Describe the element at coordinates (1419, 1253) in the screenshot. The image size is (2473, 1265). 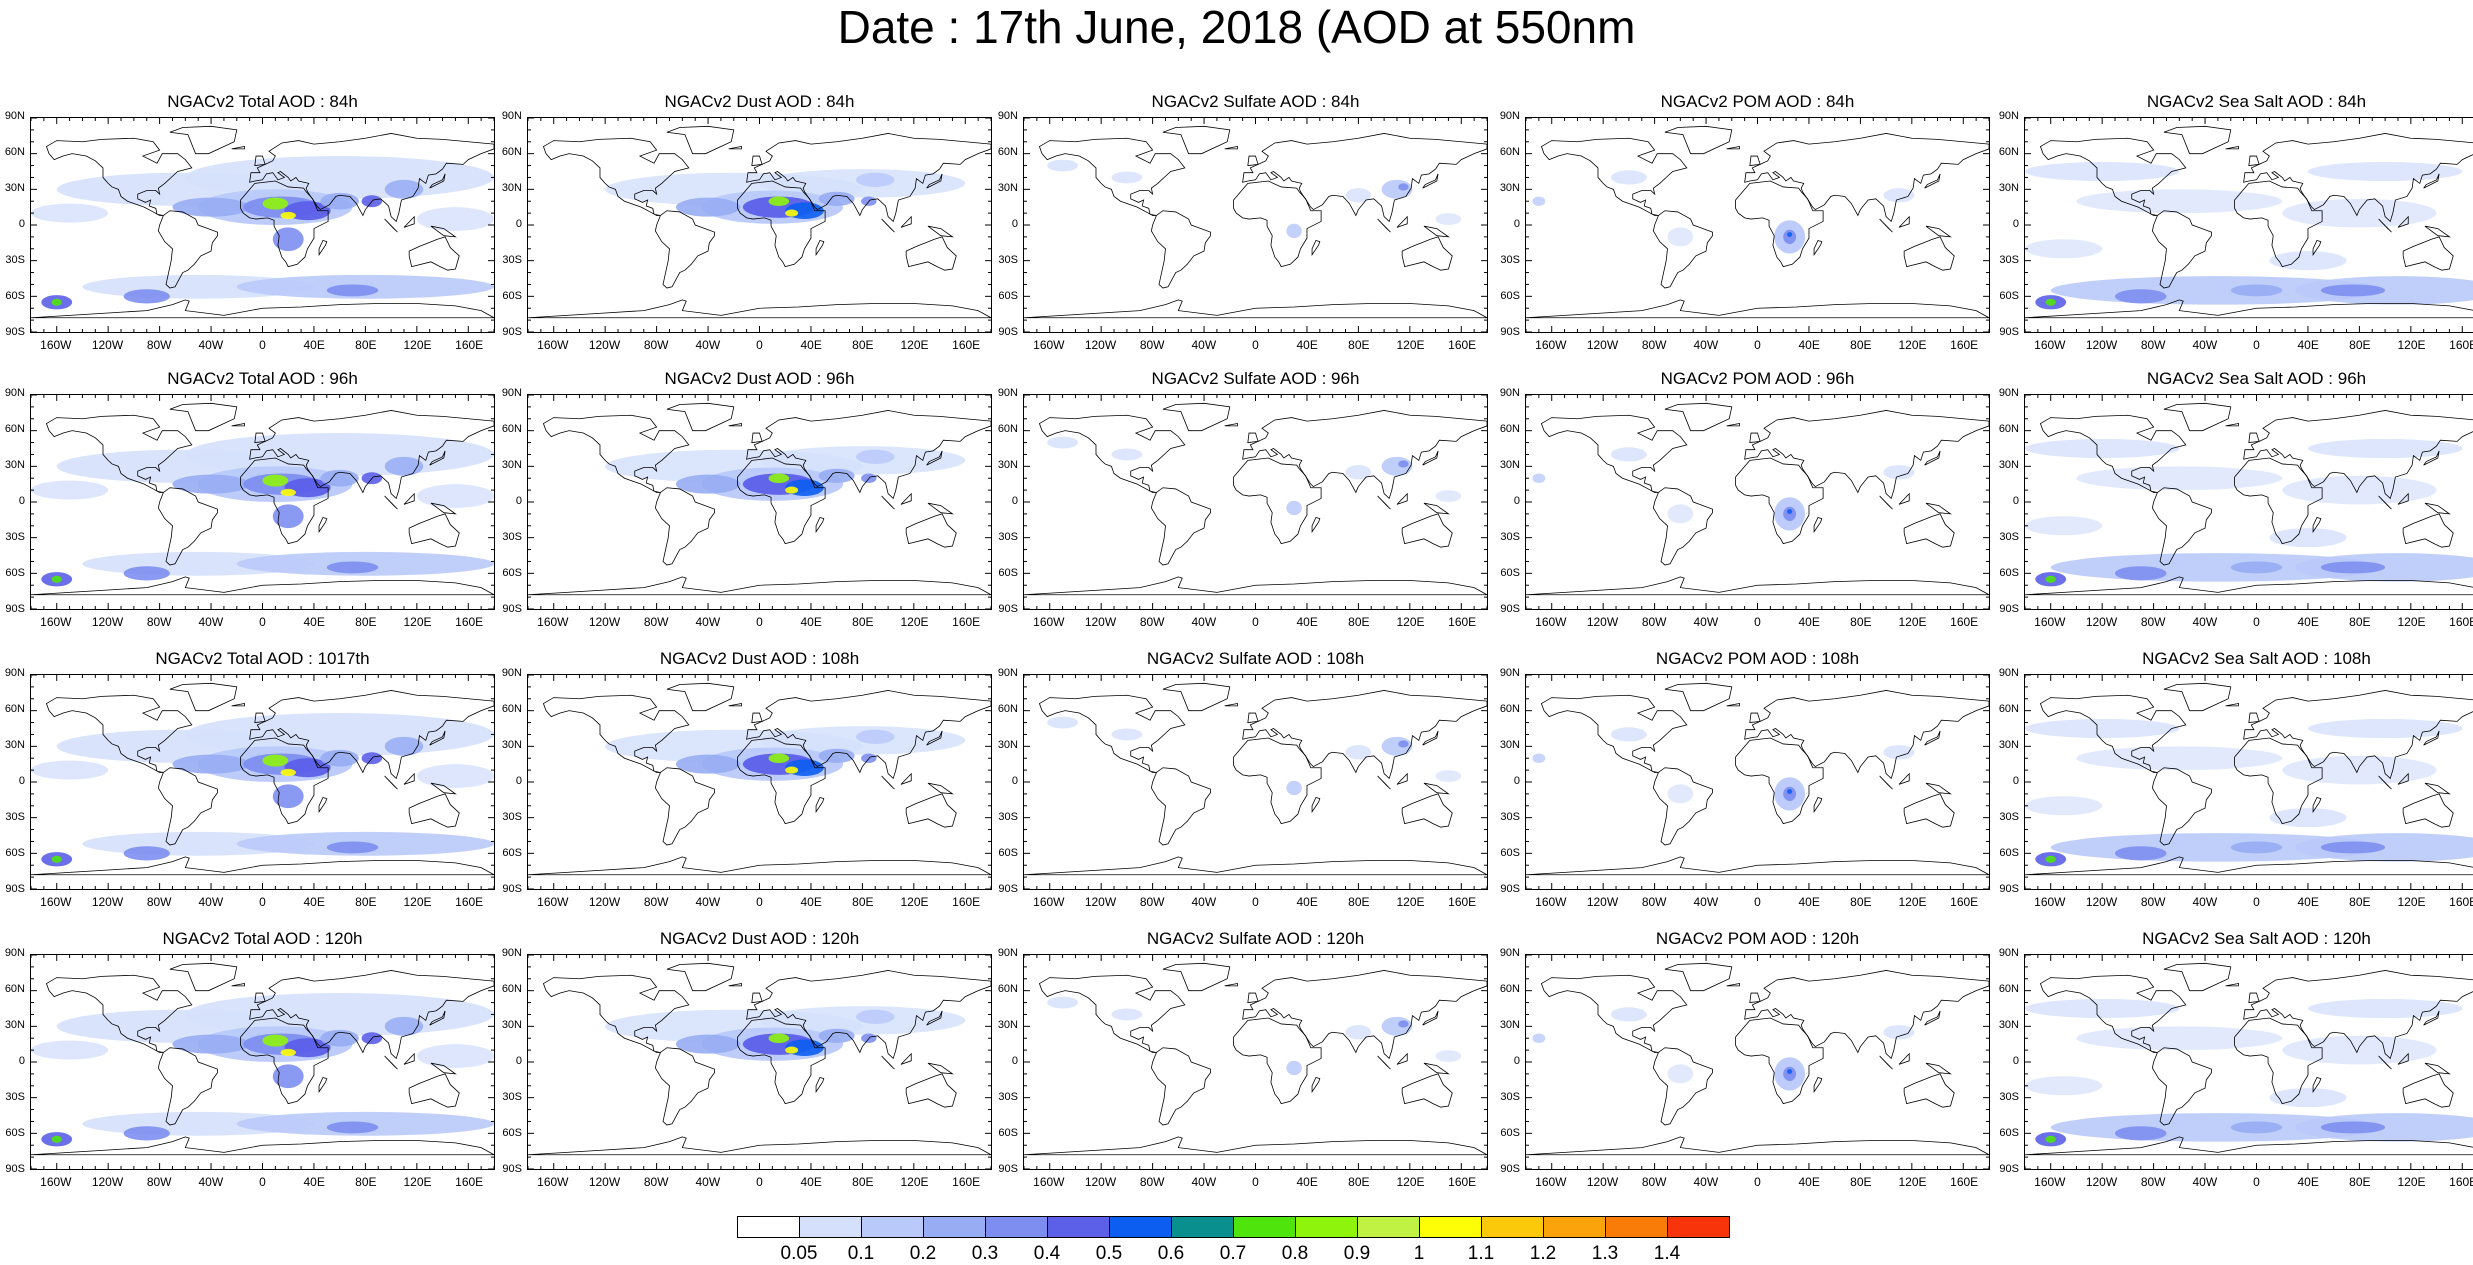
I see `colorbar-label: 1` at that location.